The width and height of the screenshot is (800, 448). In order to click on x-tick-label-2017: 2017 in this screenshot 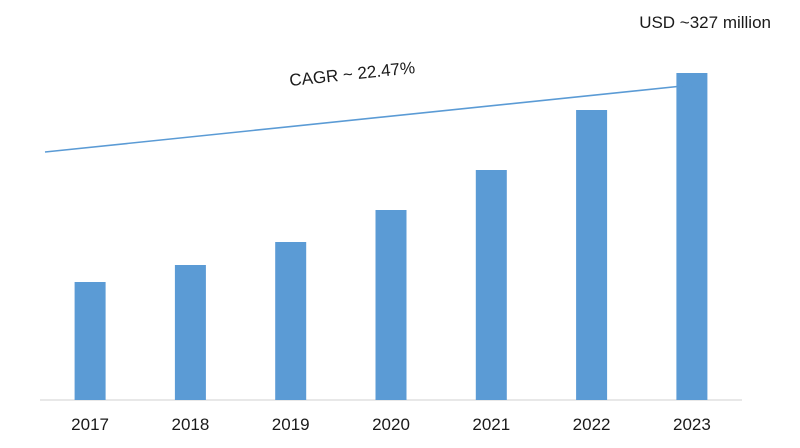, I will do `click(90, 424)`.